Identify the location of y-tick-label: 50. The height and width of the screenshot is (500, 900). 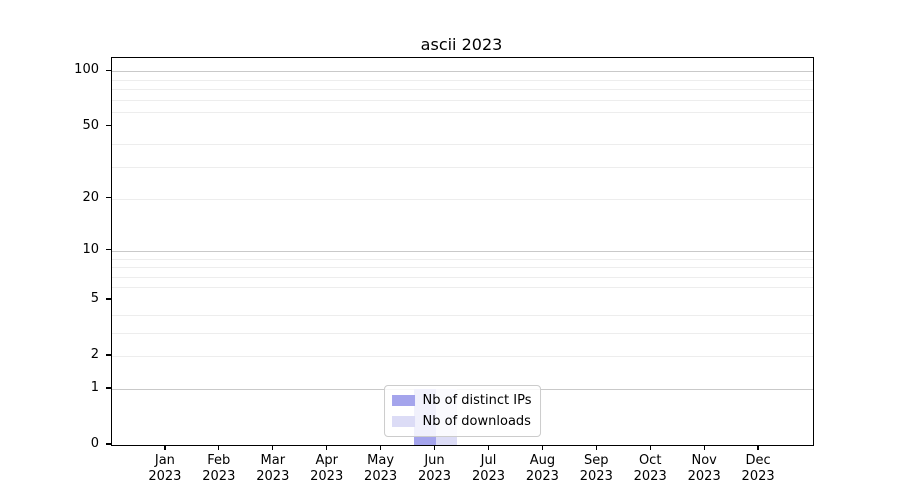
(90, 125).